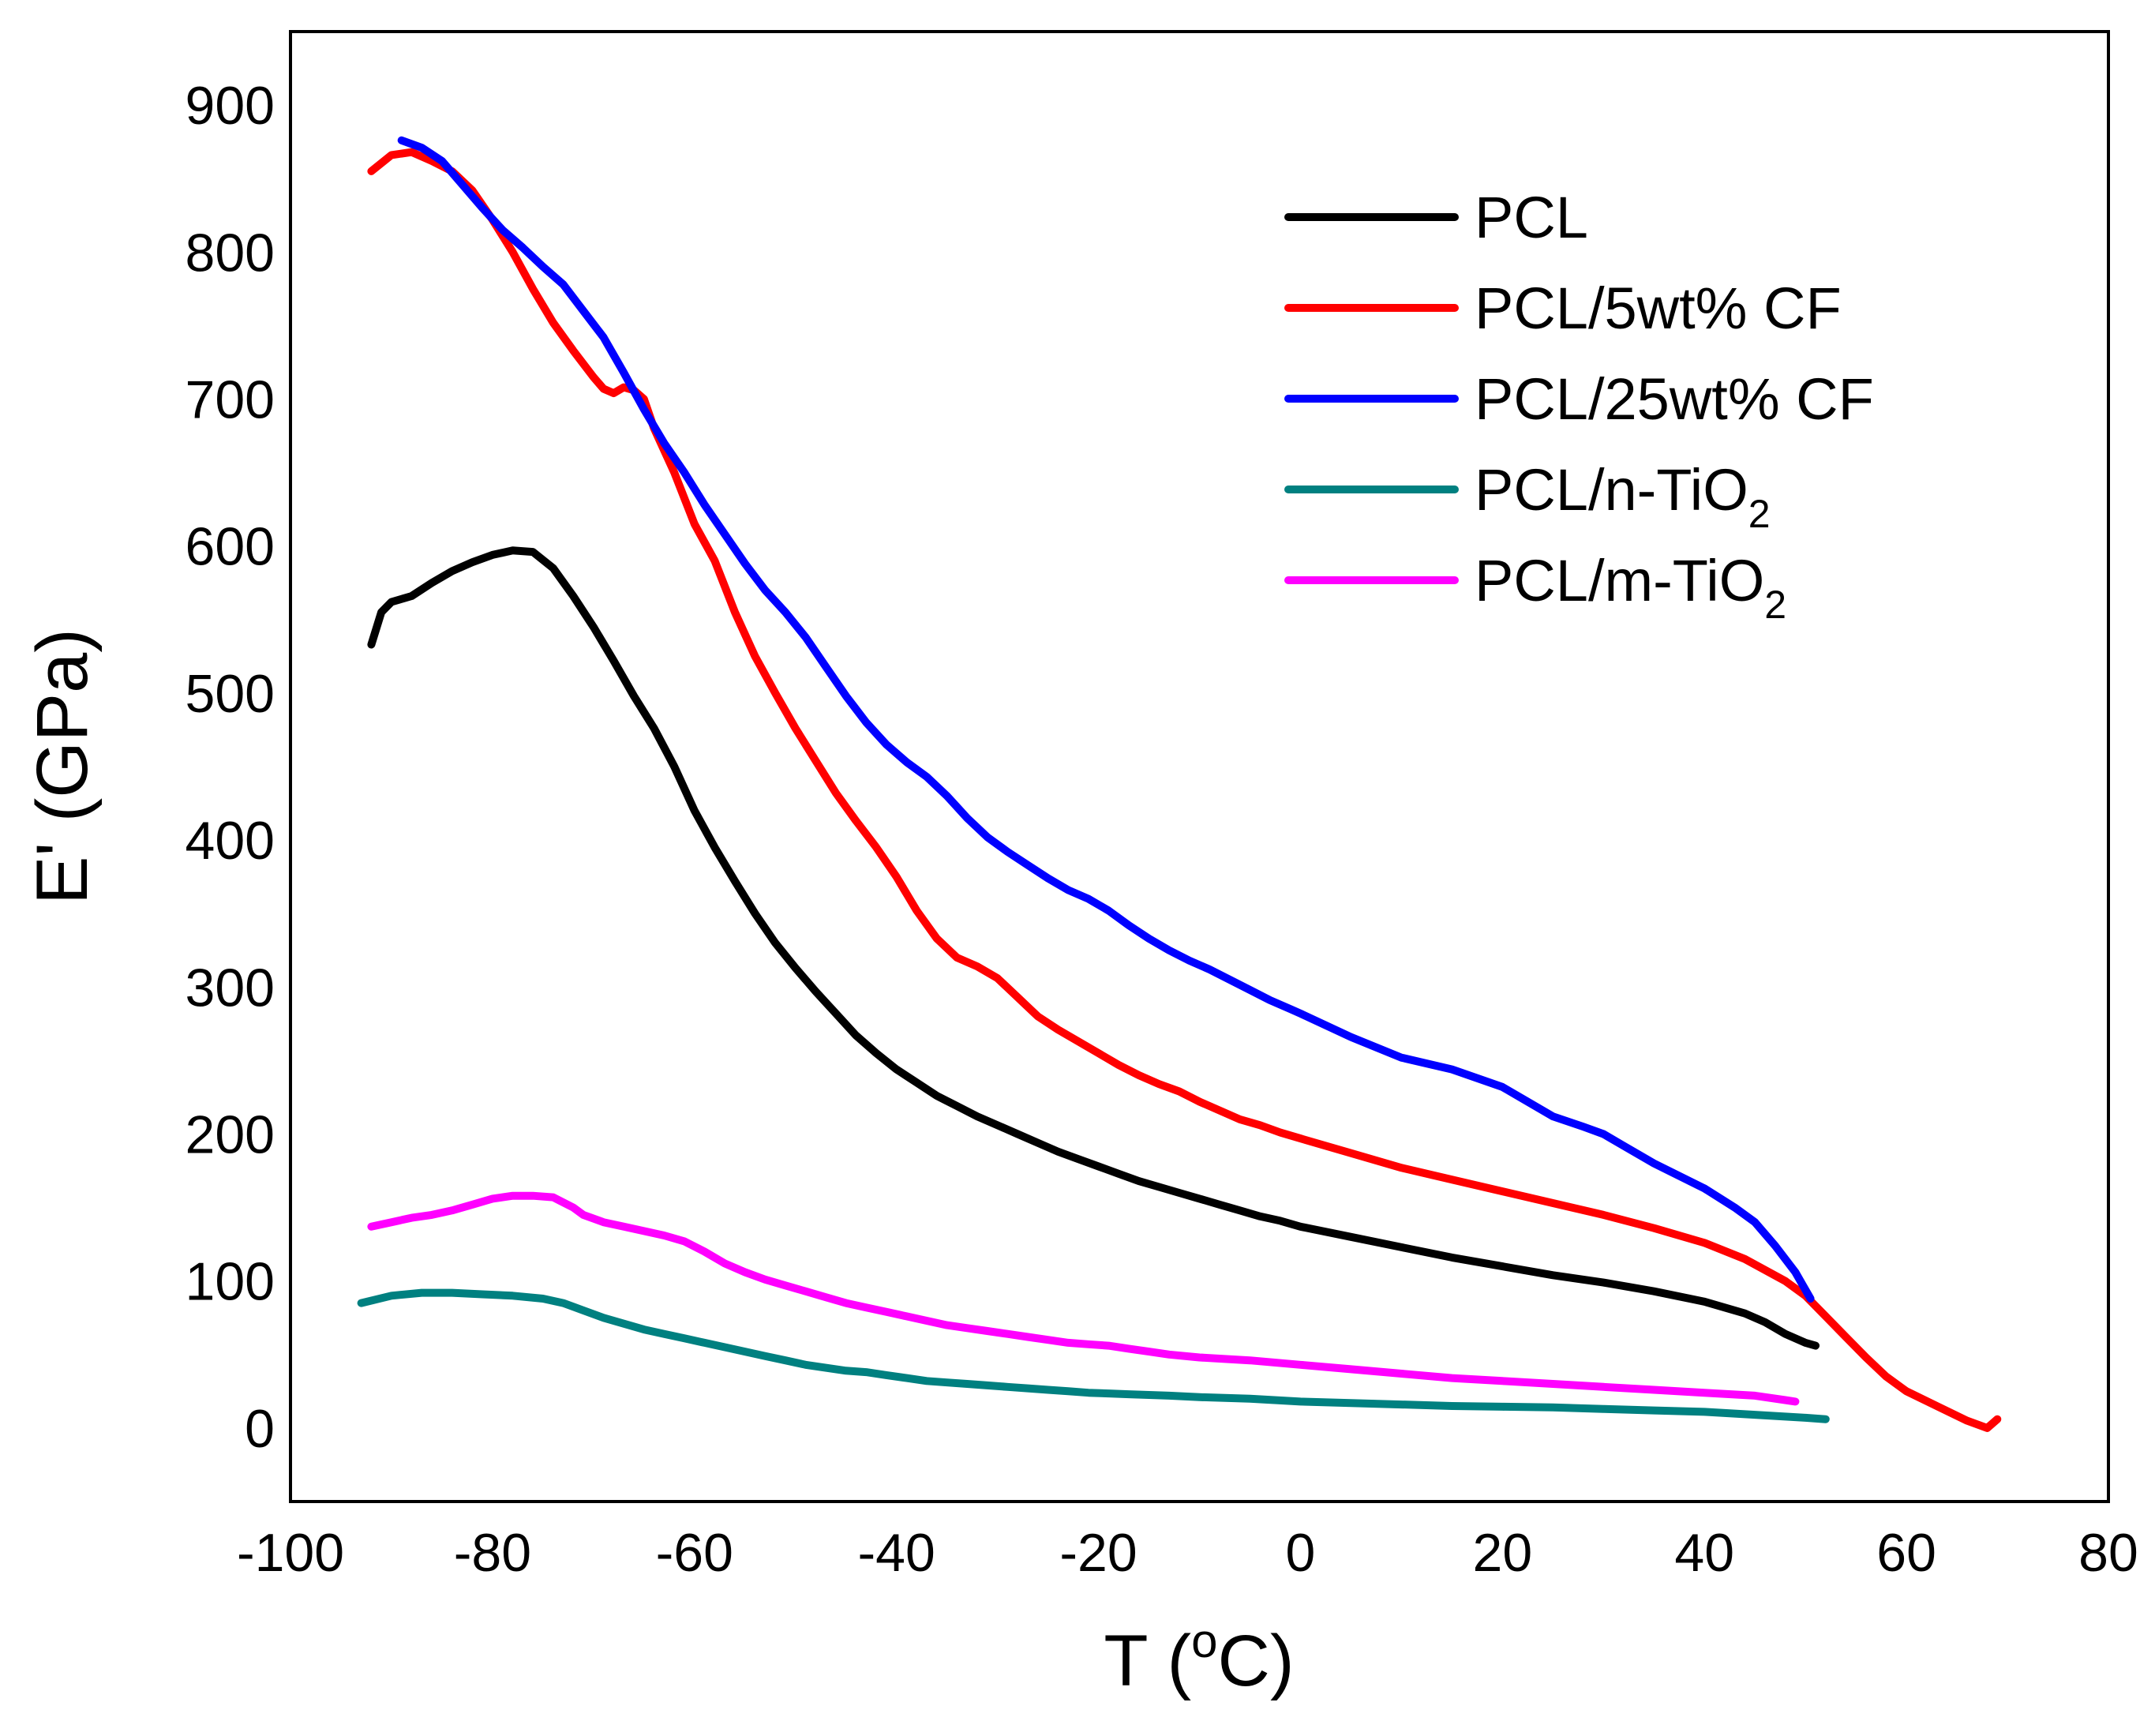  I want to click on y-axis-ticks: 0 100 200 300 400 500 600 700 800 900, so click(230, 768).